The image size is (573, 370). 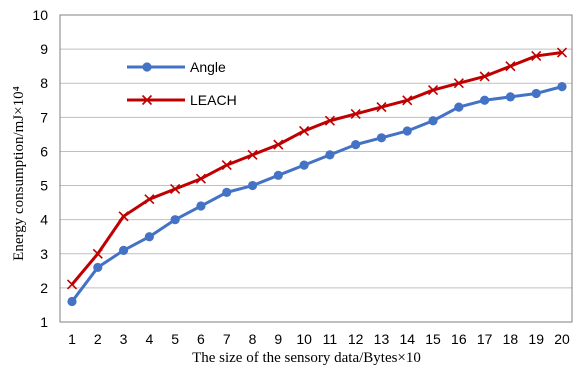 I want to click on x-tick-label: 4, so click(x=149, y=339).